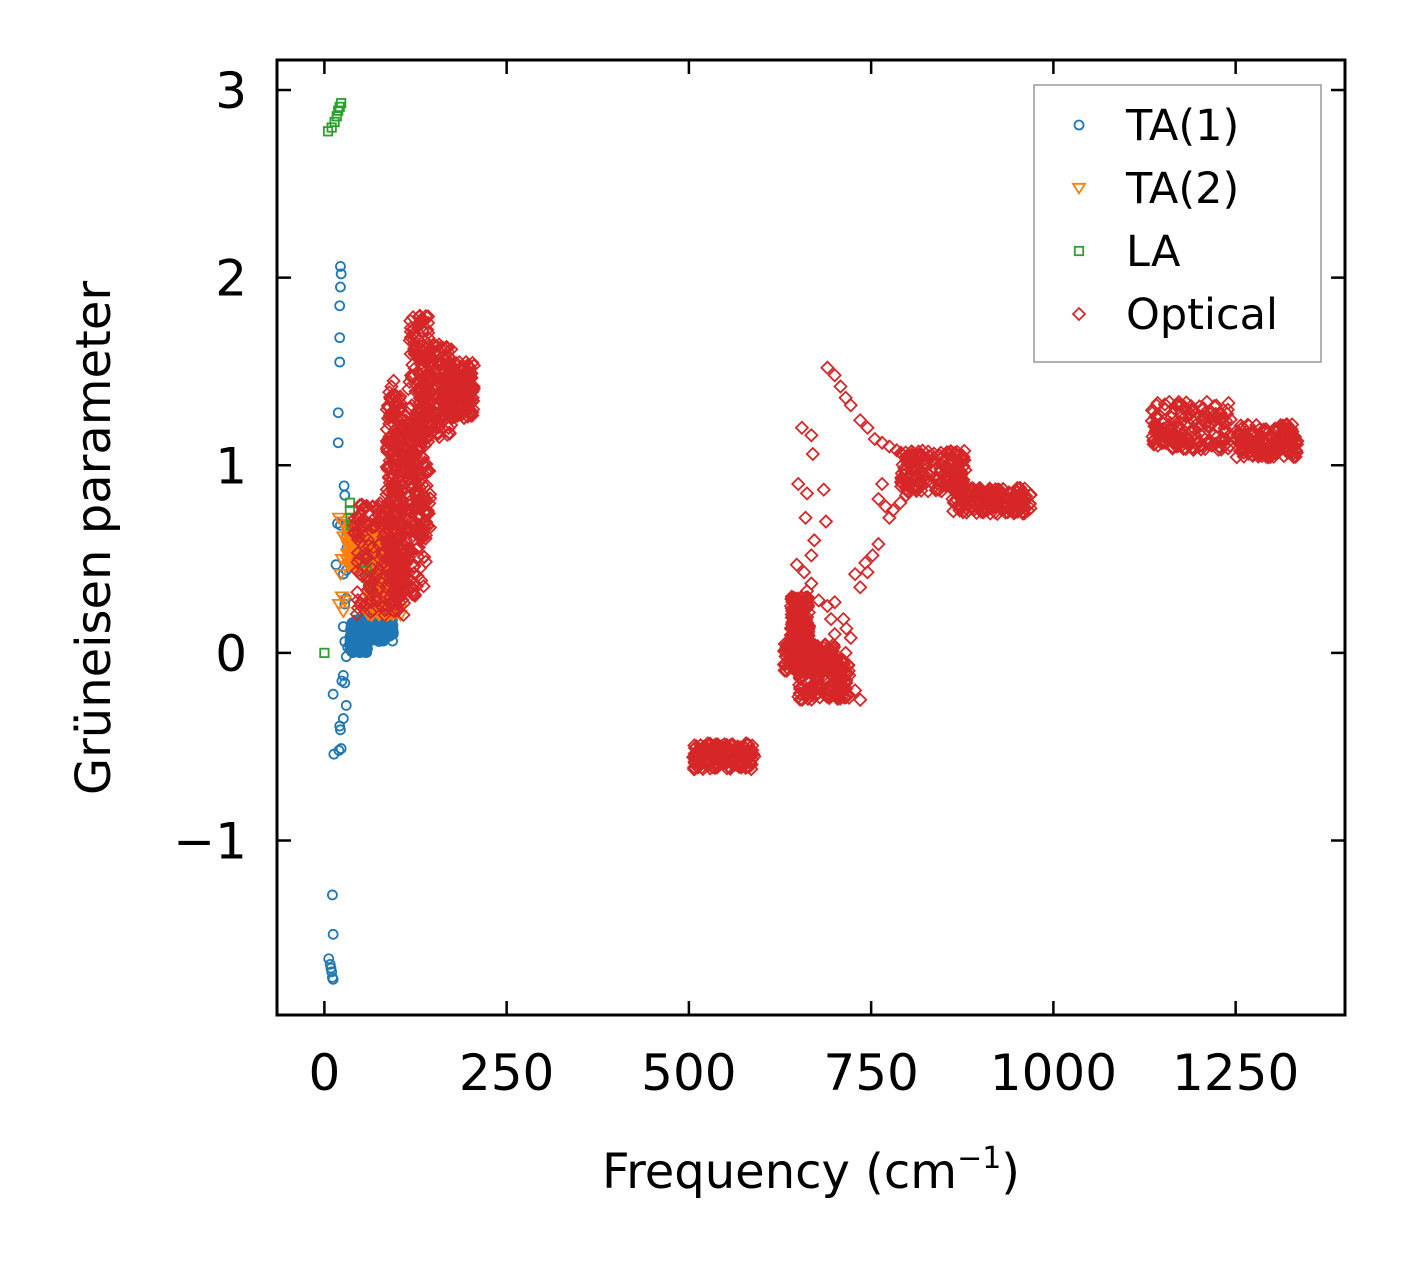 The height and width of the screenshot is (1264, 1406). What do you see at coordinates (340, 362) in the screenshot?
I see `data-point-TA(1)-5` at bounding box center [340, 362].